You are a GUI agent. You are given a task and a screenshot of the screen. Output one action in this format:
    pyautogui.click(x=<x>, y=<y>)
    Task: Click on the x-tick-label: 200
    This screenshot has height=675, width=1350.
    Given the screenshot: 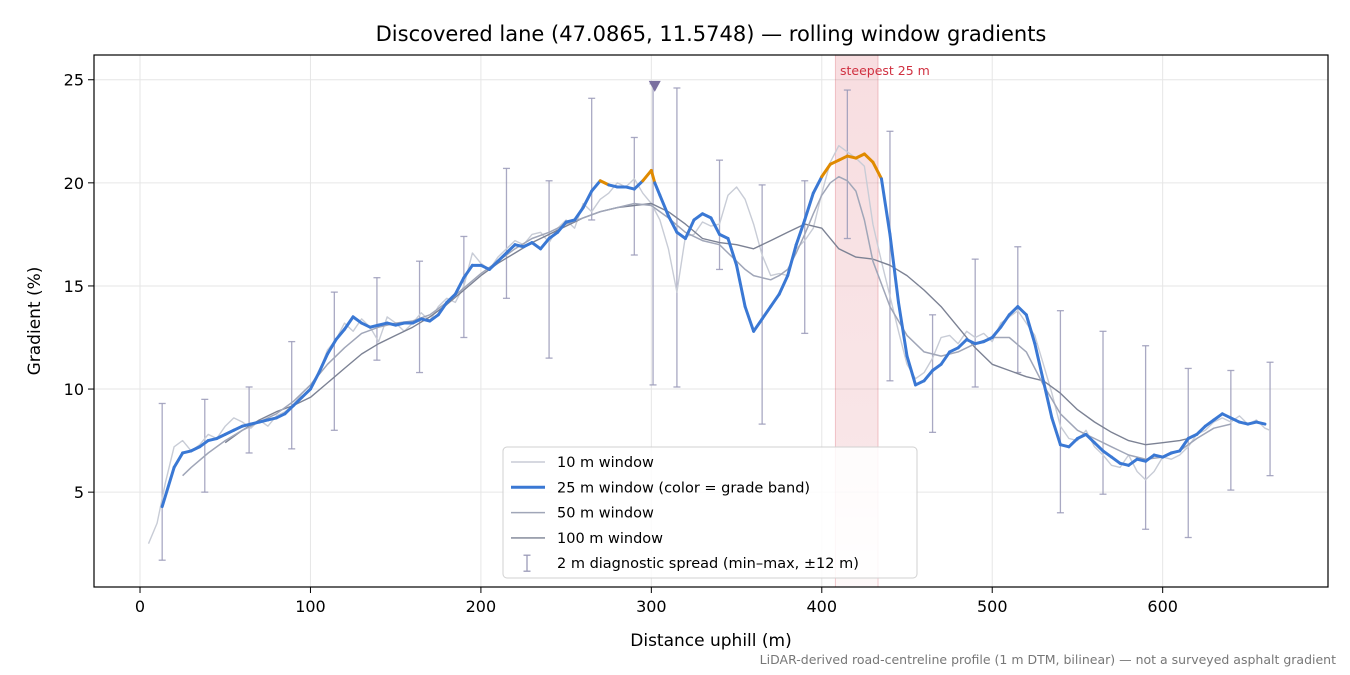 What is the action you would take?
    pyautogui.click(x=481, y=606)
    